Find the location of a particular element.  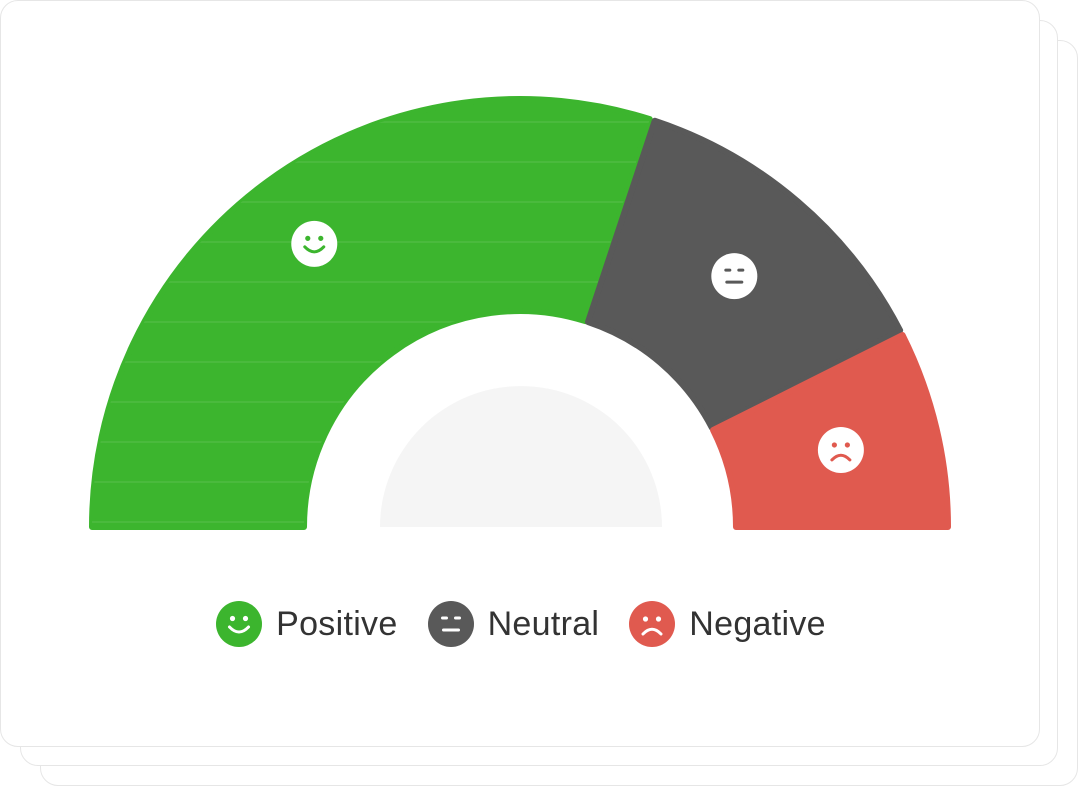

legend-label-negative: Negative is located at coordinates (757, 623).